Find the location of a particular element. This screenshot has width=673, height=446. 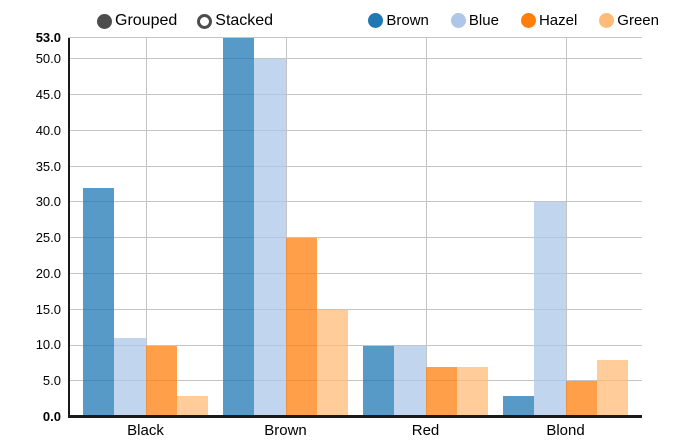

bar-brown-blue is located at coordinates (270, 238).